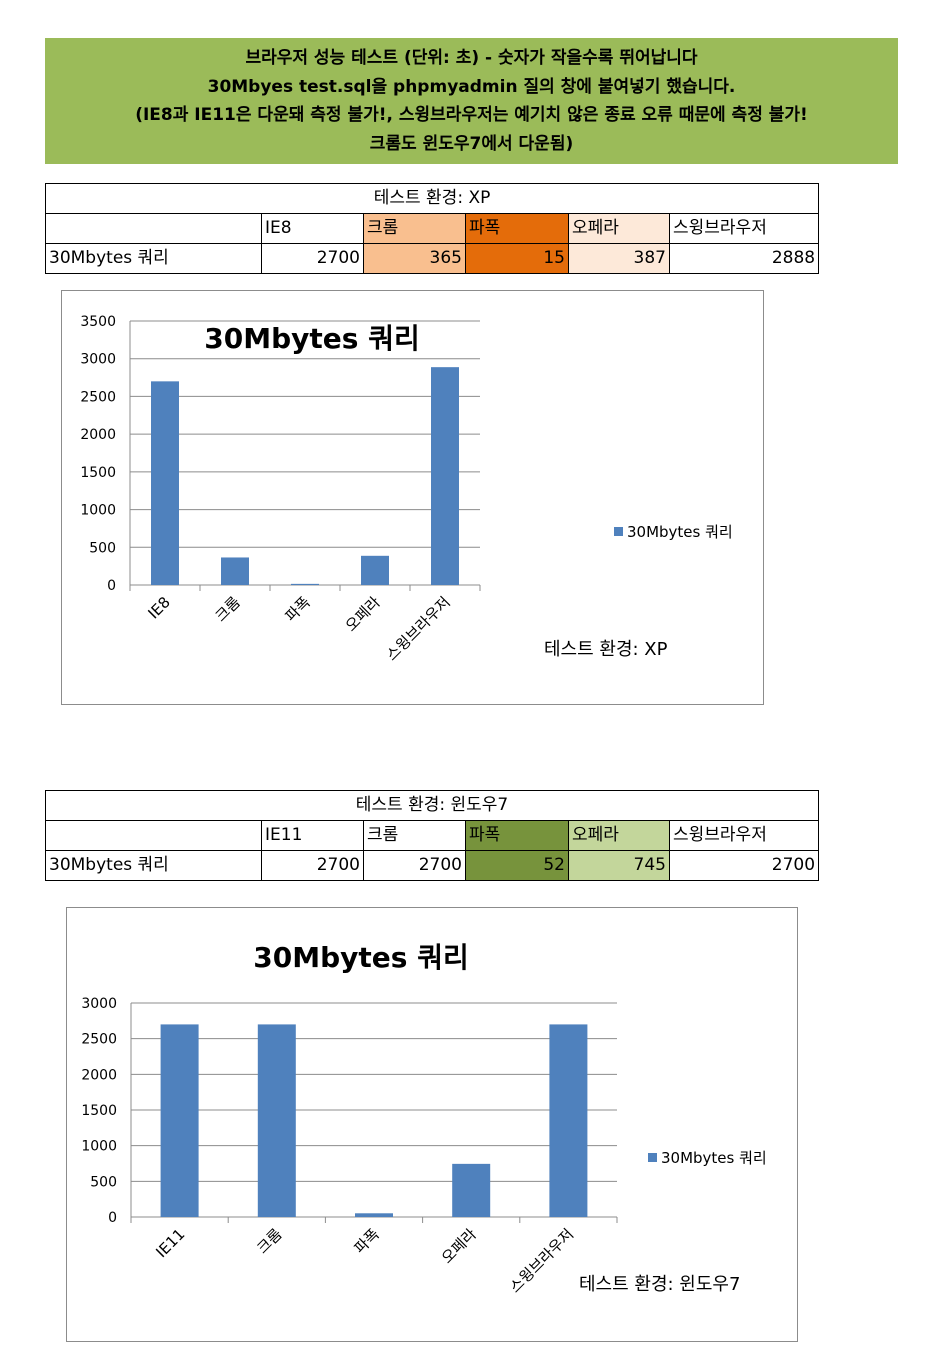 This screenshot has width=931, height=1372. I want to click on value-cell-opera: 387, so click(619, 258).